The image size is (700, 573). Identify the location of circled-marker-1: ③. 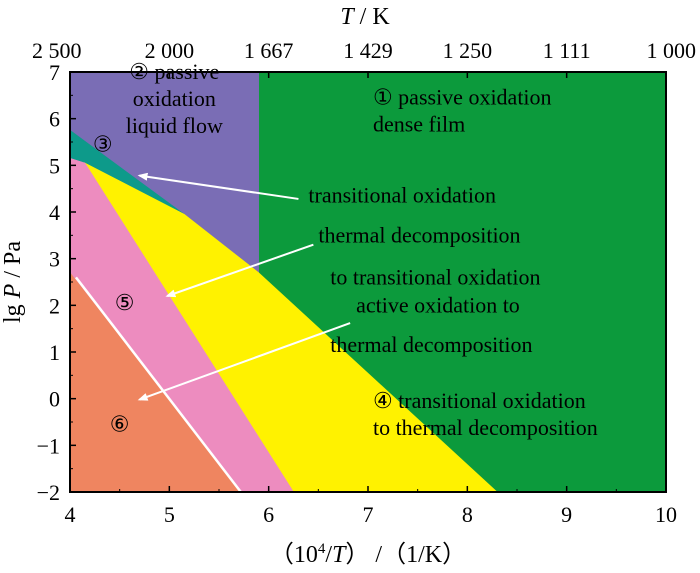
(103, 143).